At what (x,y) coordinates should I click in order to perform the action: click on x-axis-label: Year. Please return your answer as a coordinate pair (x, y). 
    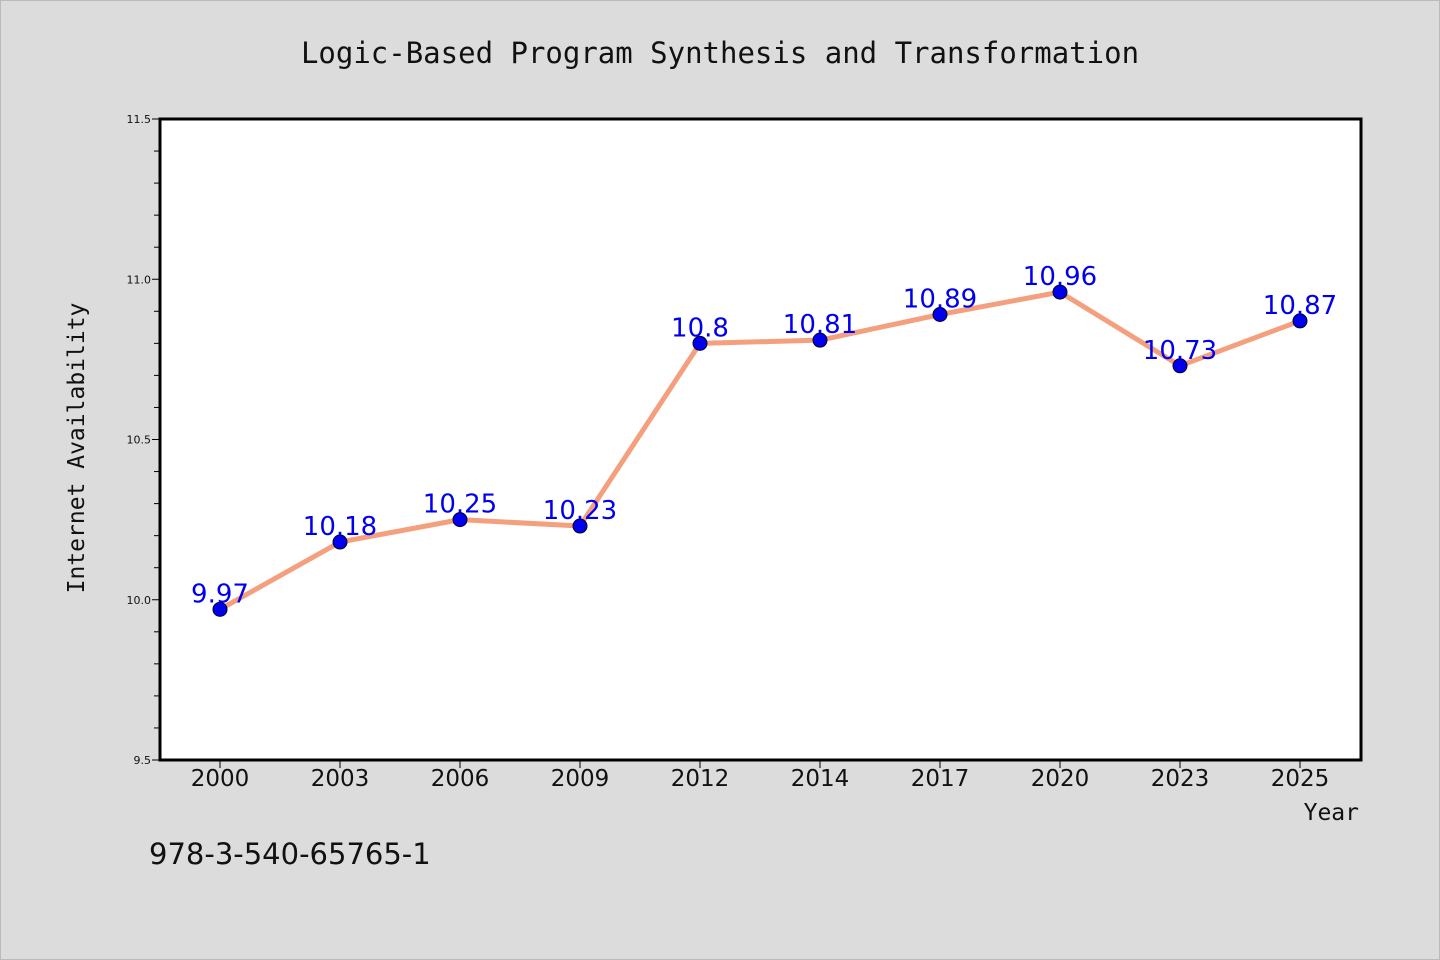
    Looking at the image, I should click on (1331, 813).